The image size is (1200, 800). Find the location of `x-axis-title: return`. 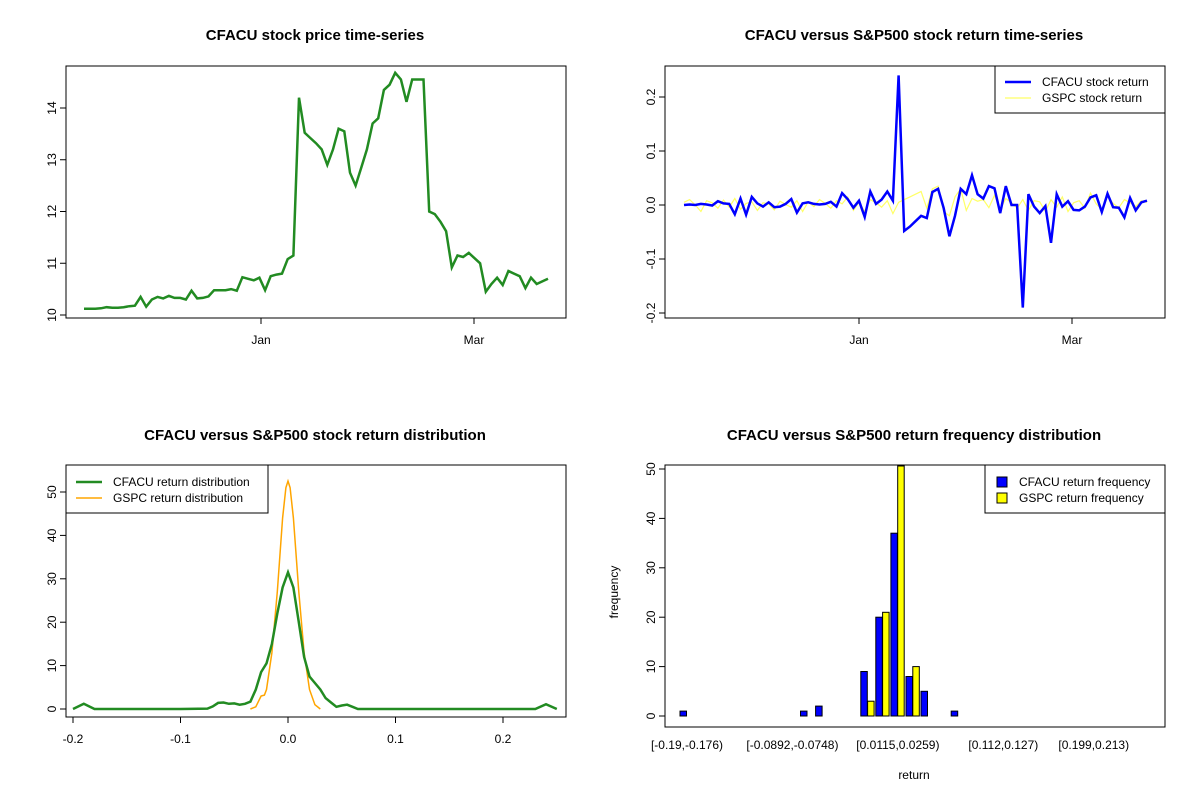

x-axis-title: return is located at coordinates (913, 775).